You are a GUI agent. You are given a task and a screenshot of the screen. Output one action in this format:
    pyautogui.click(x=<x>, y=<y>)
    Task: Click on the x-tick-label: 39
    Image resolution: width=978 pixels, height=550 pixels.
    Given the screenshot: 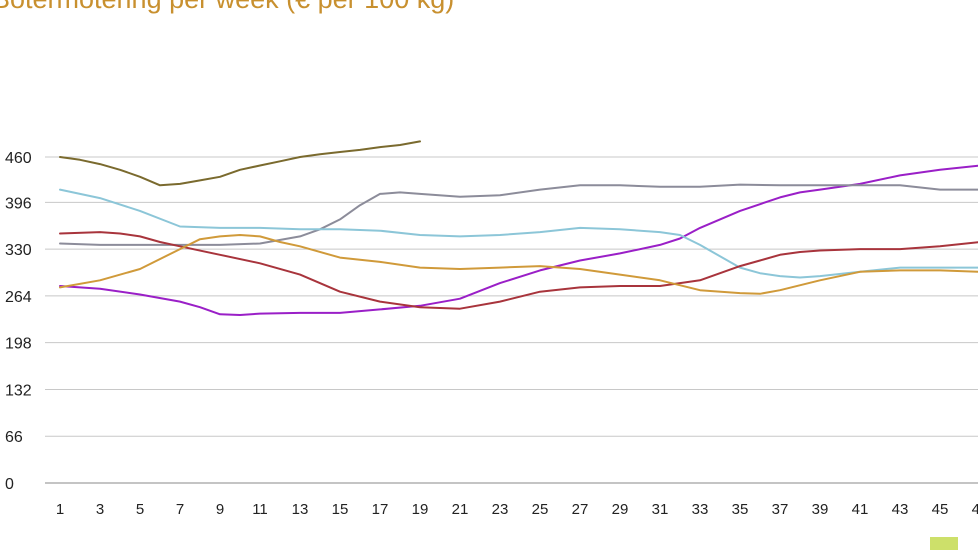 What is the action you would take?
    pyautogui.click(x=820, y=509)
    